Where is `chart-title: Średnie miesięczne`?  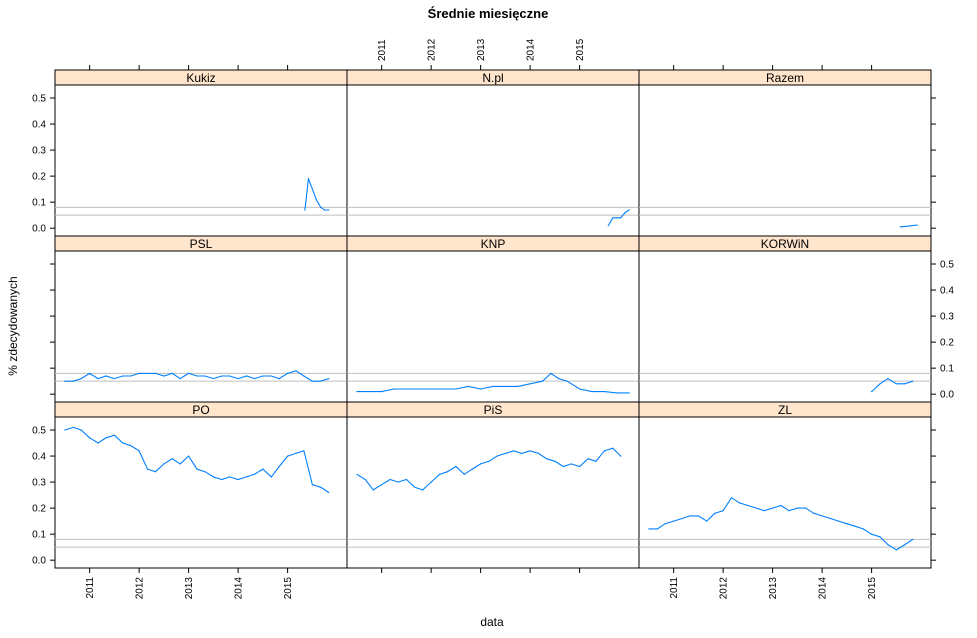
chart-title: Średnie miesięczne is located at coordinates (488, 13).